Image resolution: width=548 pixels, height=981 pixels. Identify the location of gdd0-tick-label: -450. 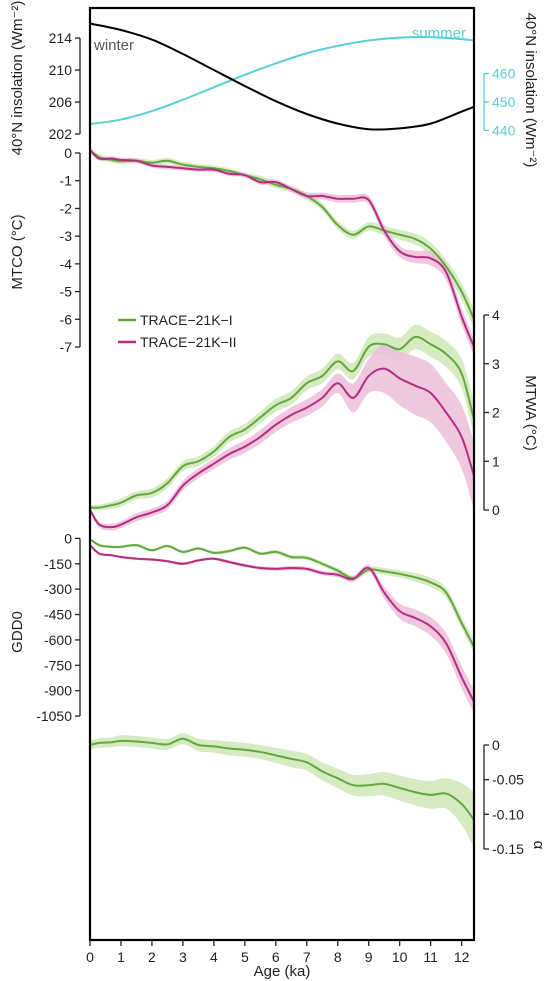
(58, 615).